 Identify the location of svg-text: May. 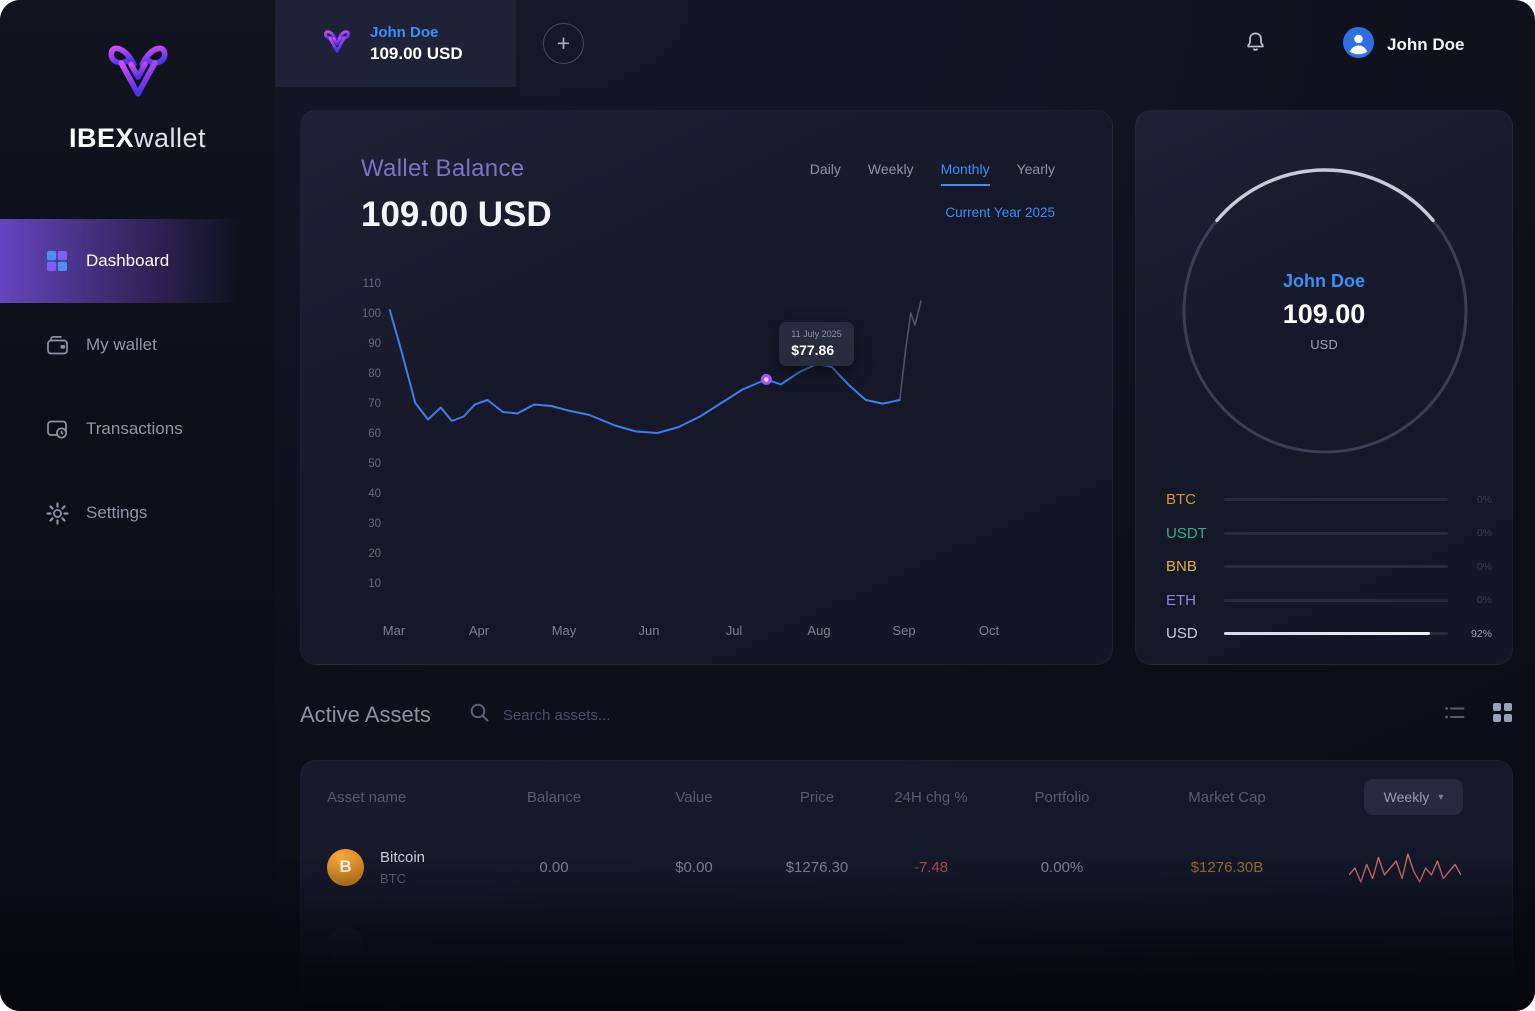
(564, 630).